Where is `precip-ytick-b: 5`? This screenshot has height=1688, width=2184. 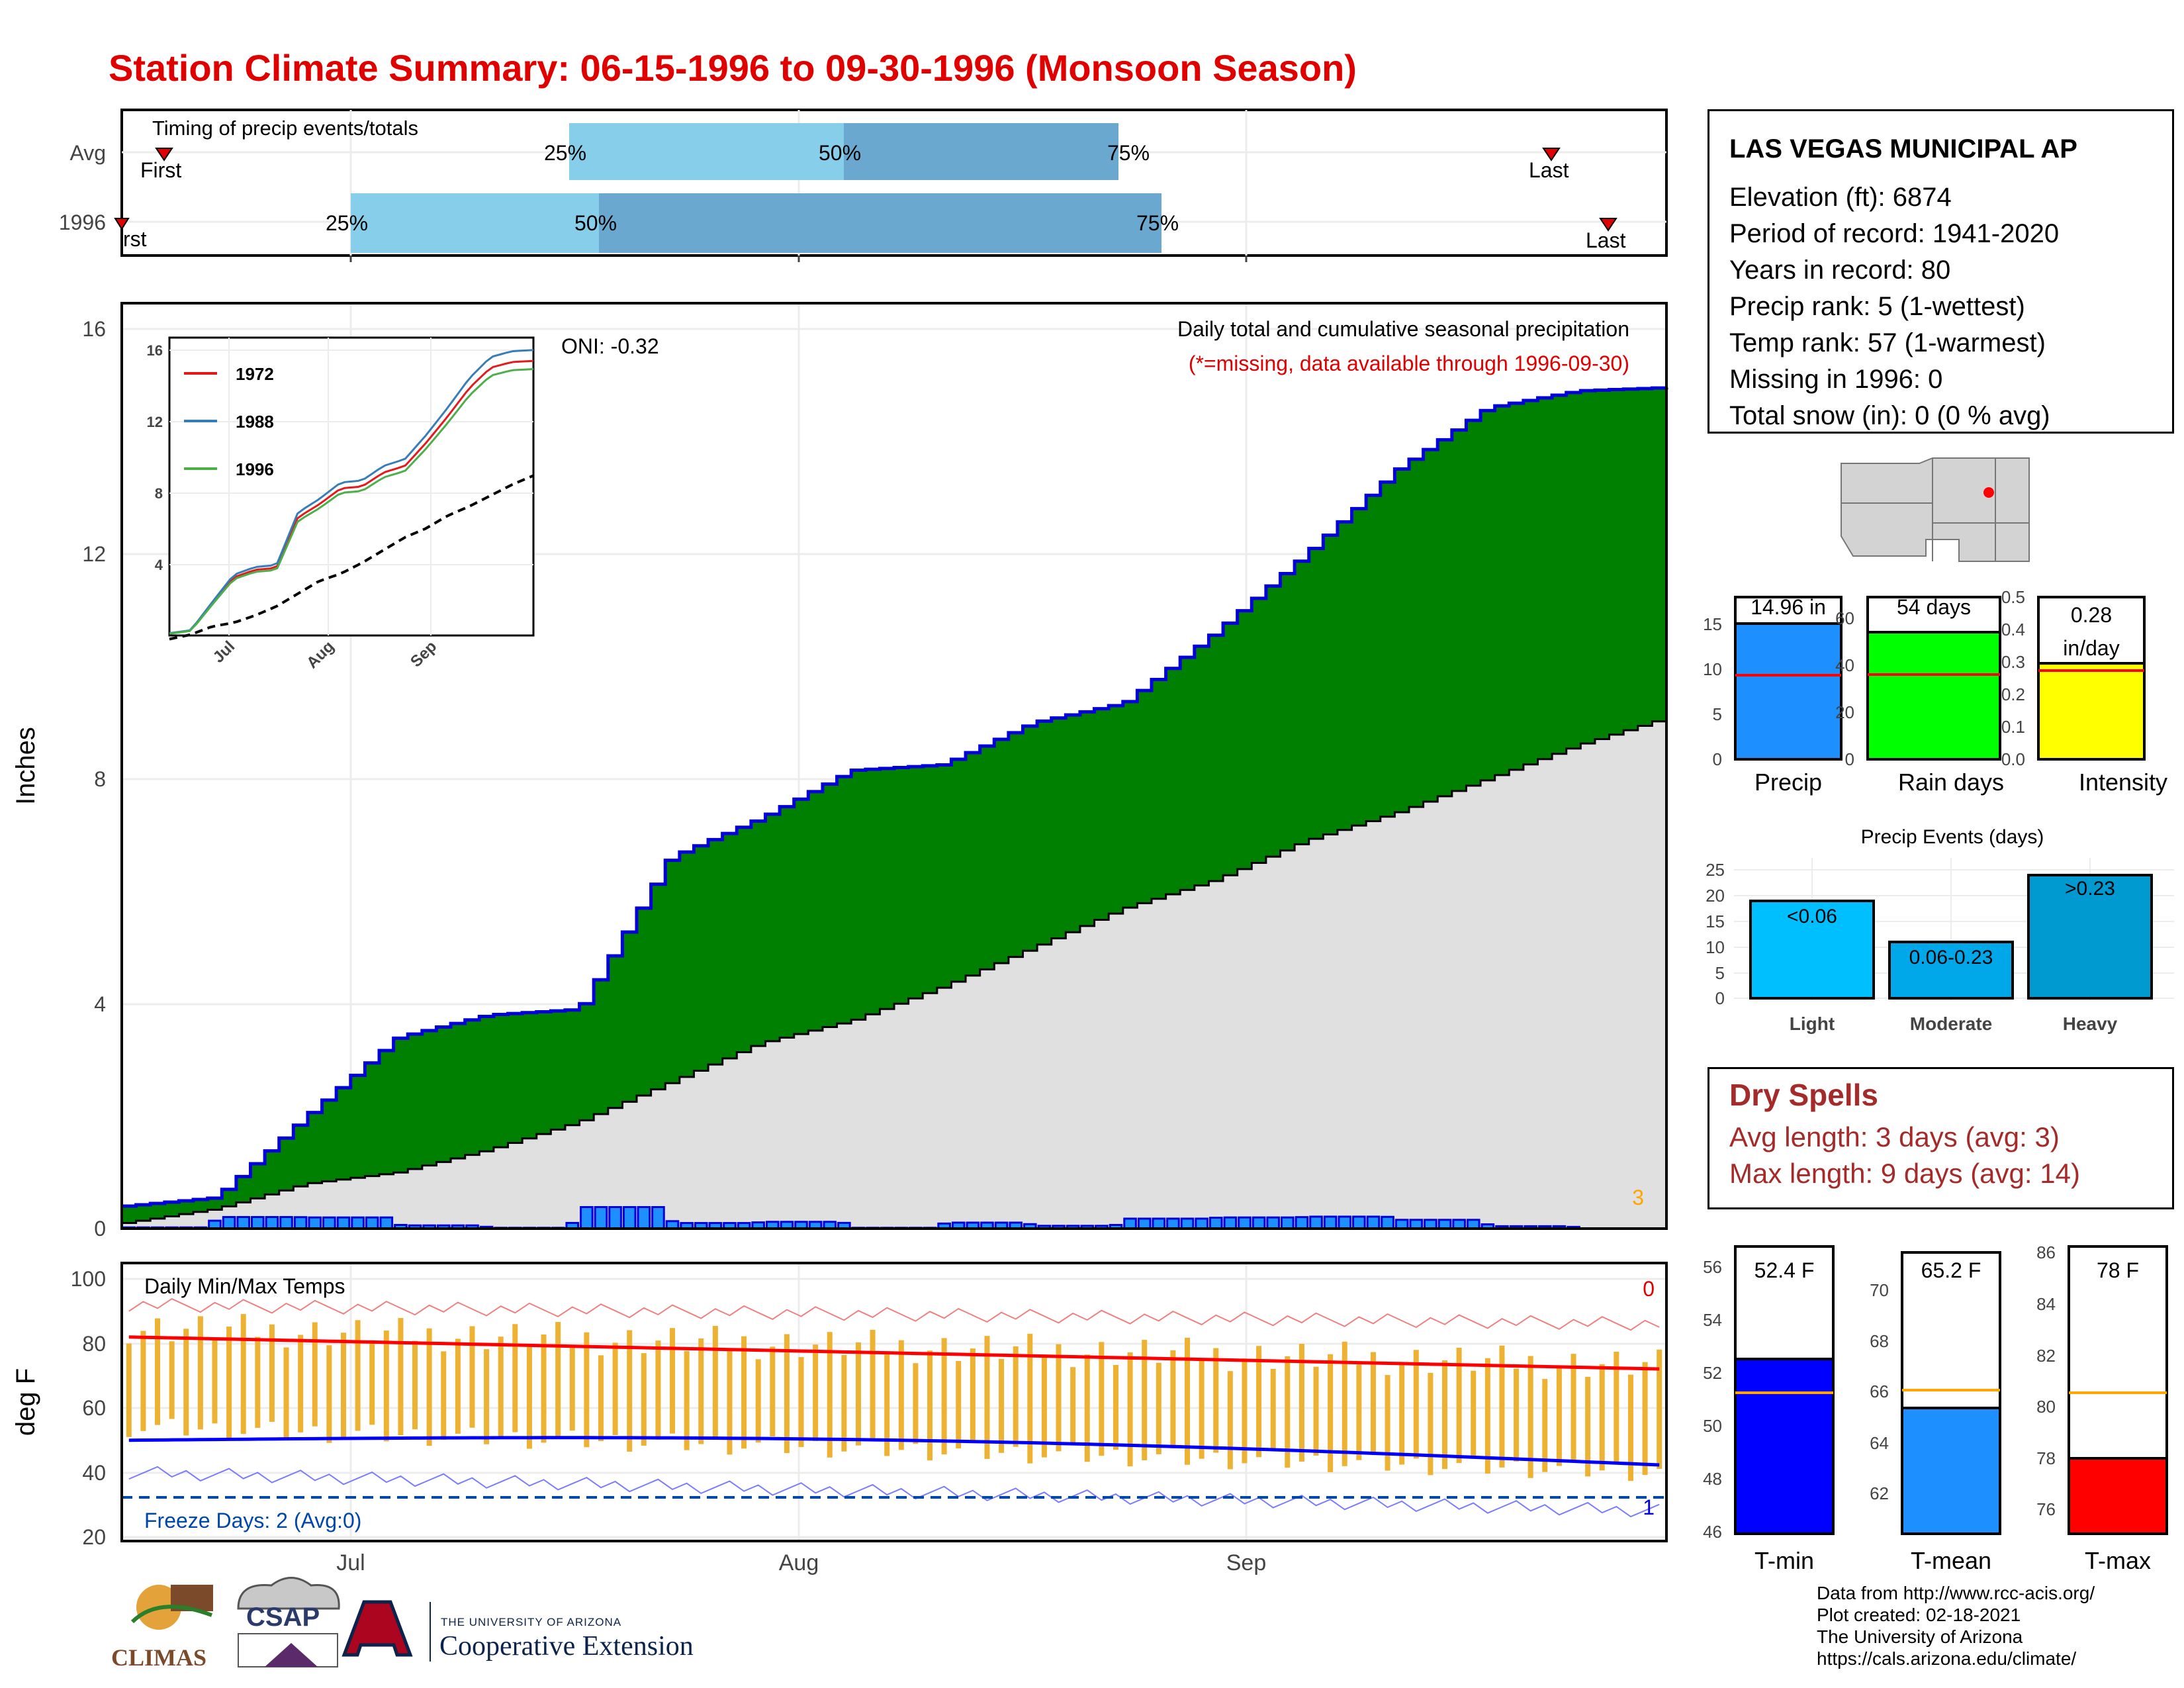
precip-ytick-b: 5 is located at coordinates (1718, 714).